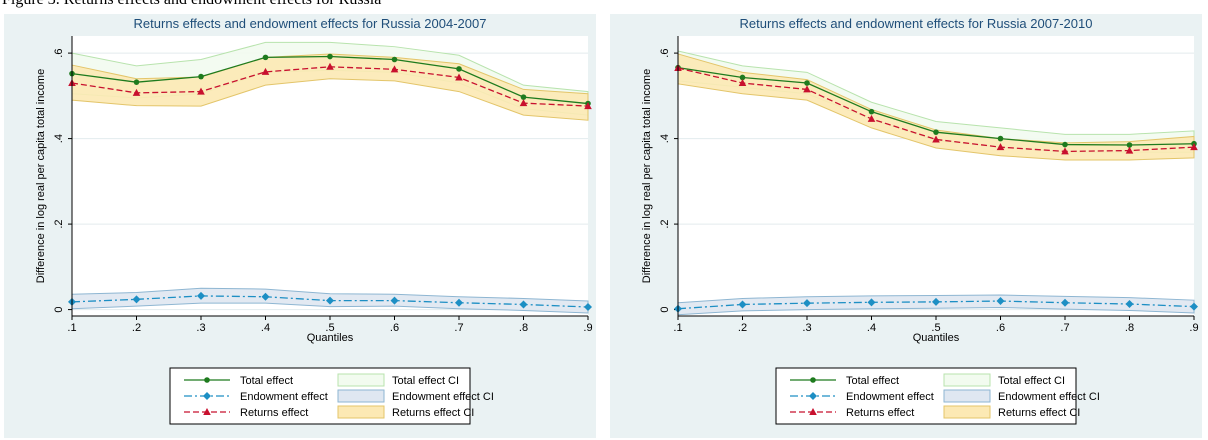 This screenshot has height=440, width=1208. I want to click on x-tick-label: .9, so click(587, 328).